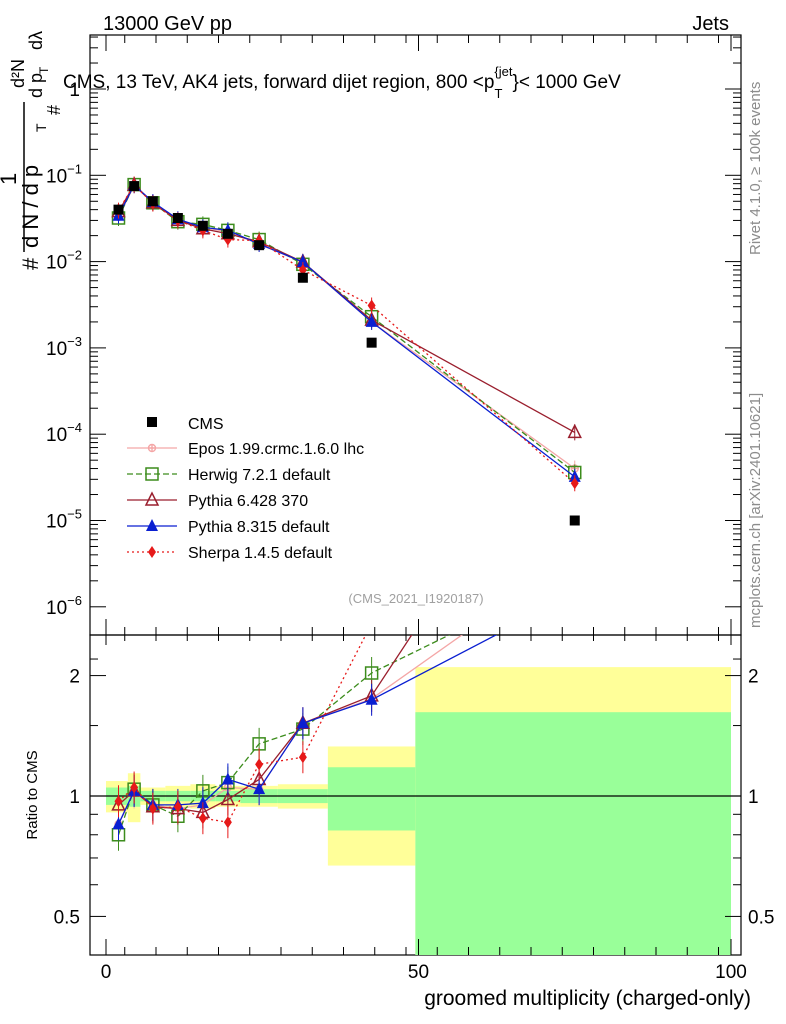 The height and width of the screenshot is (1024, 786). What do you see at coordinates (710, 24) in the screenshot?
I see `process-label: Jets` at bounding box center [710, 24].